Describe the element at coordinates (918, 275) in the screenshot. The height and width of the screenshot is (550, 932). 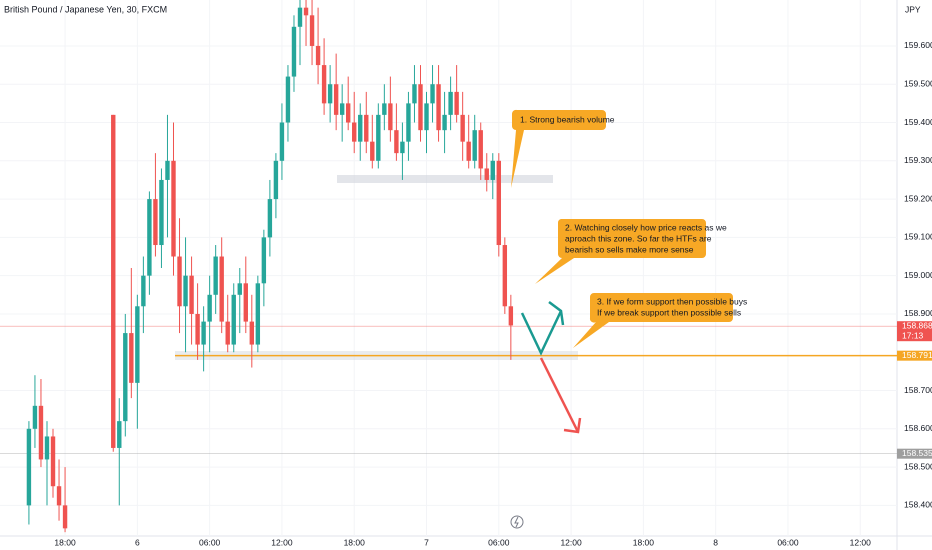
I see `y-tick-label: 159.000` at that location.